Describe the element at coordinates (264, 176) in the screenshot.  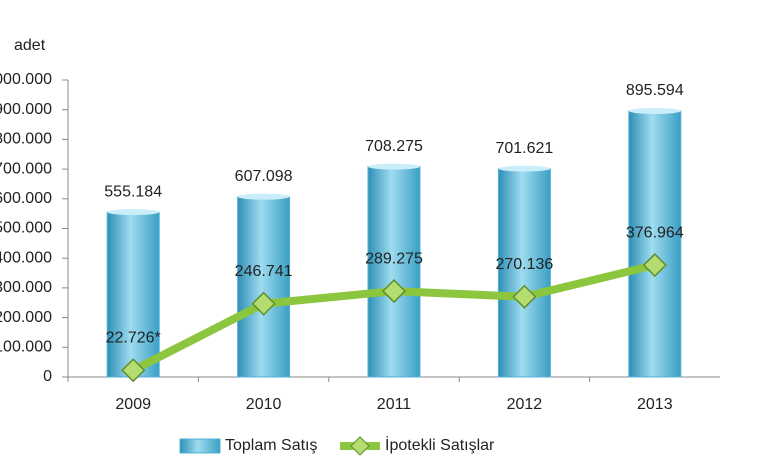
I see `bar-value-label: 607.098` at that location.